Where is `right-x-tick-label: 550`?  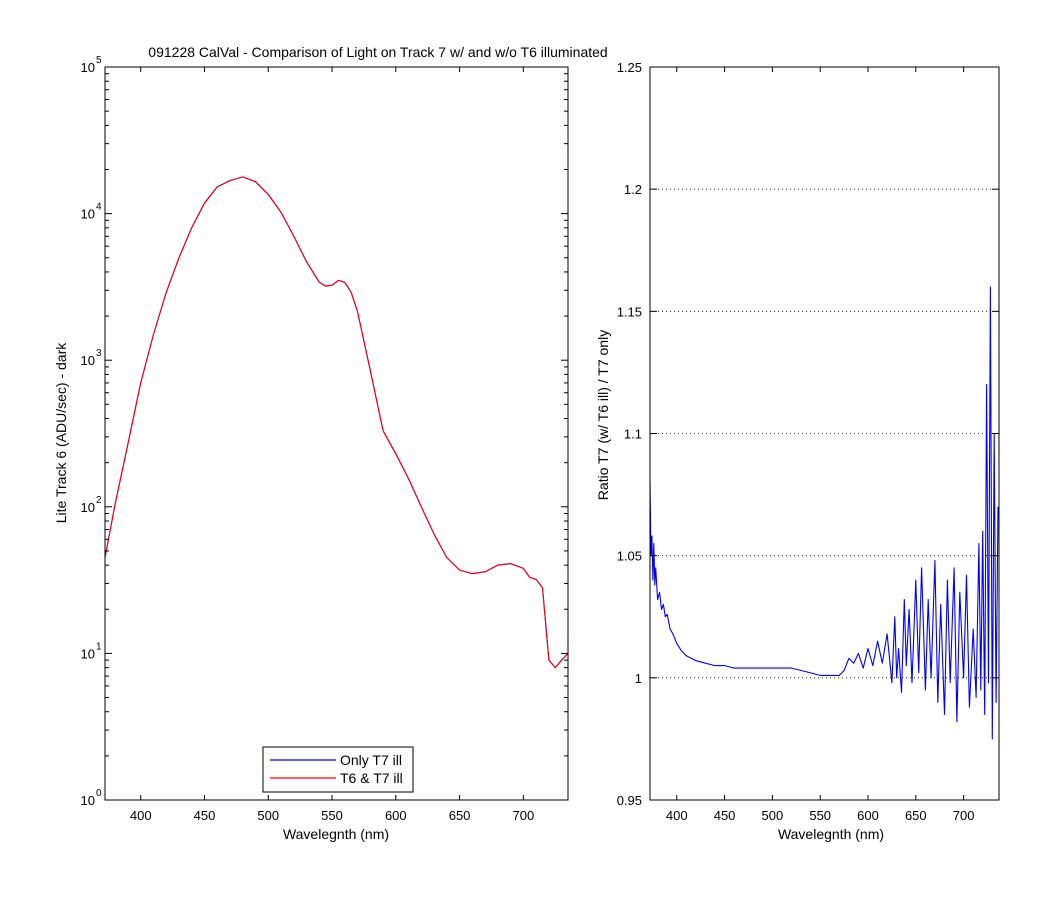
right-x-tick-label: 550 is located at coordinates (820, 815).